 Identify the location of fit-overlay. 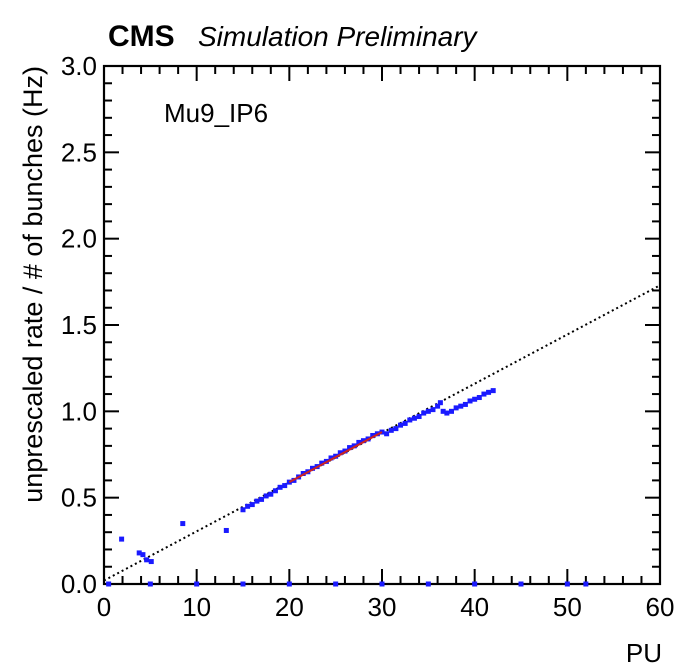
(335, 457).